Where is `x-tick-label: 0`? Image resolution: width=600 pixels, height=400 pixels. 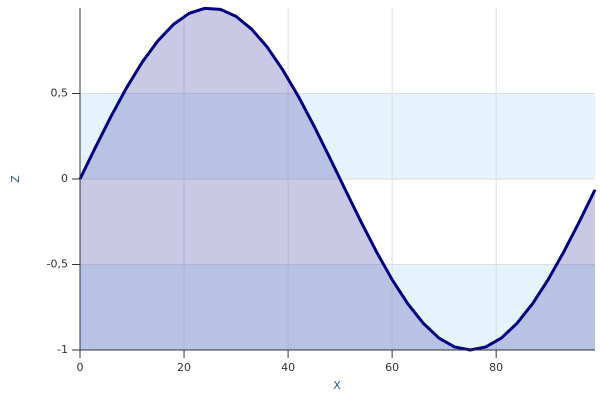
x-tick-label: 0 is located at coordinates (80, 367).